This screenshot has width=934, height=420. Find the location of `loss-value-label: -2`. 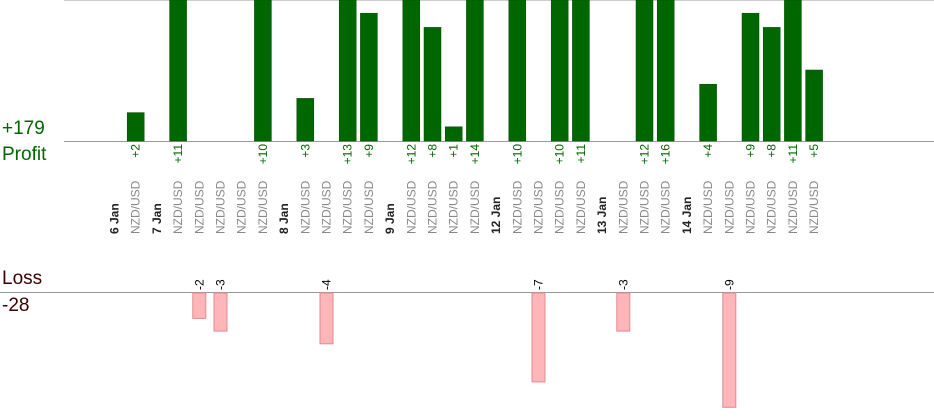

loss-value-label: -2 is located at coordinates (199, 284).